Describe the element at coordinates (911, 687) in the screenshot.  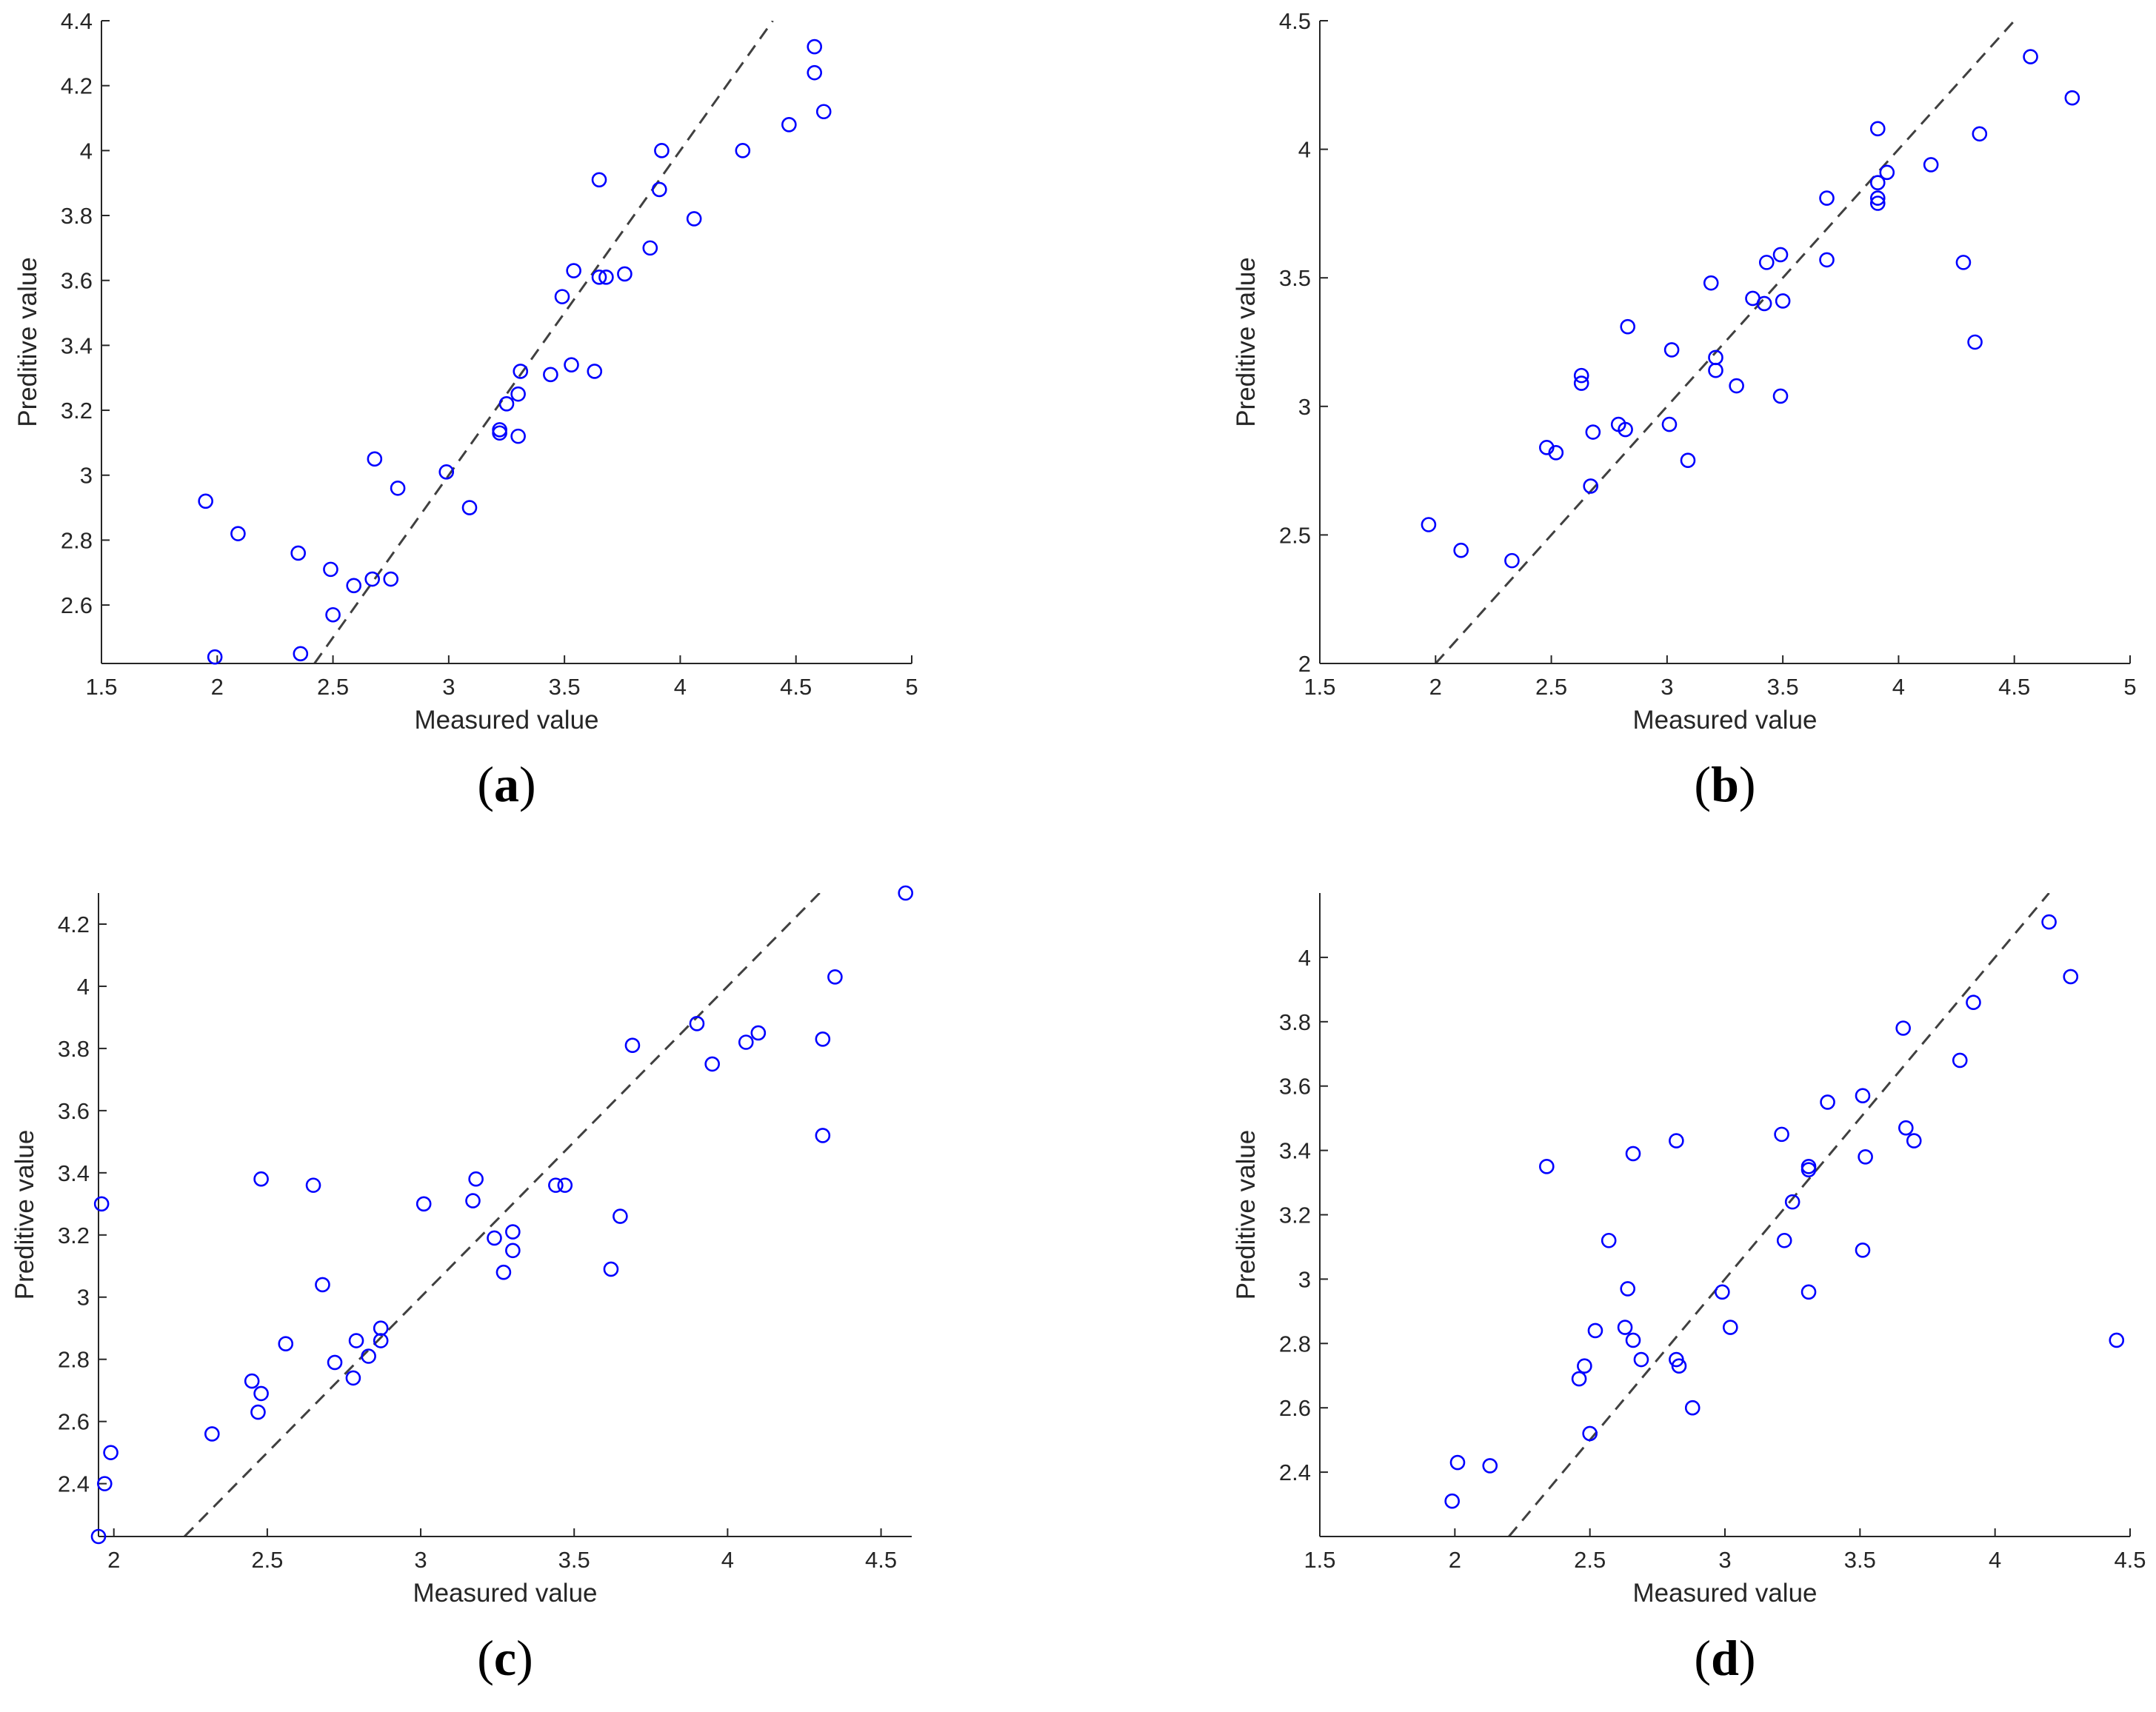
I see `x-tick-label-a: 5` at that location.